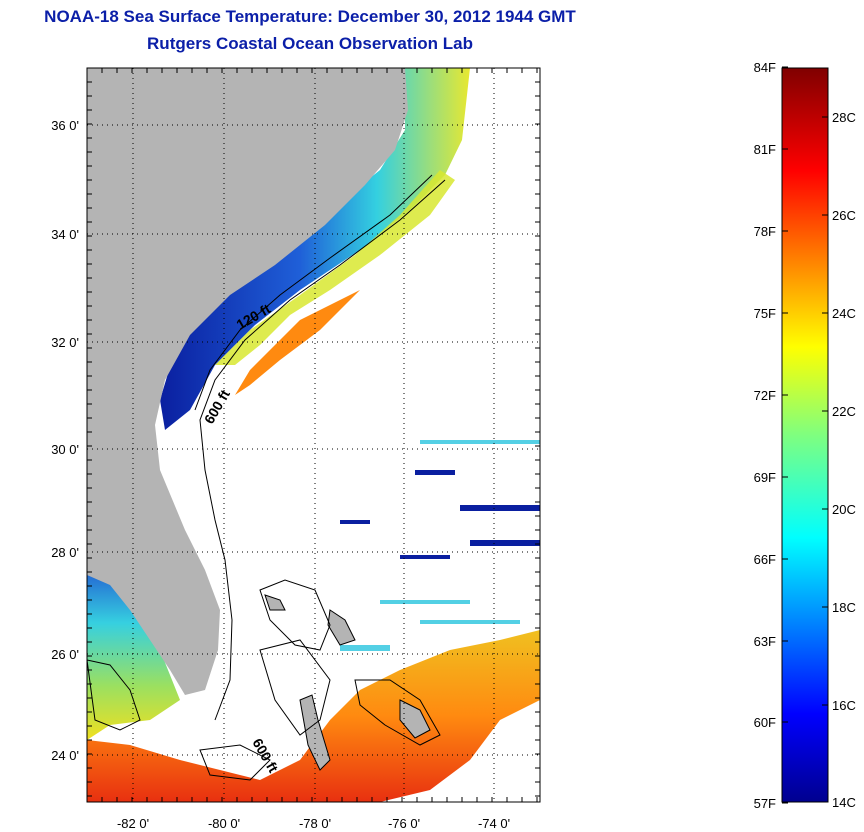 This screenshot has width=864, height=832. What do you see at coordinates (765, 477) in the screenshot?
I see `colorbar-f-label: 69F` at bounding box center [765, 477].